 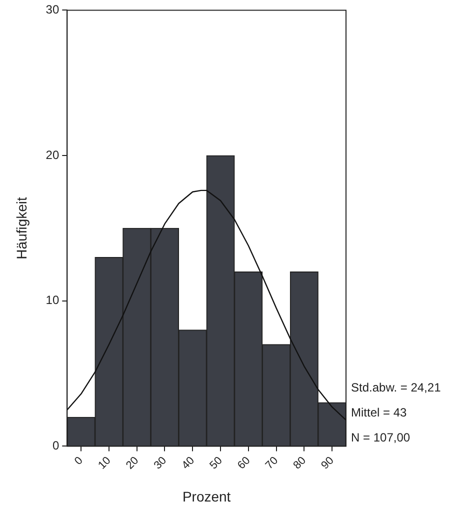 I want to click on x-tick-label: 20, so click(x=133, y=463).